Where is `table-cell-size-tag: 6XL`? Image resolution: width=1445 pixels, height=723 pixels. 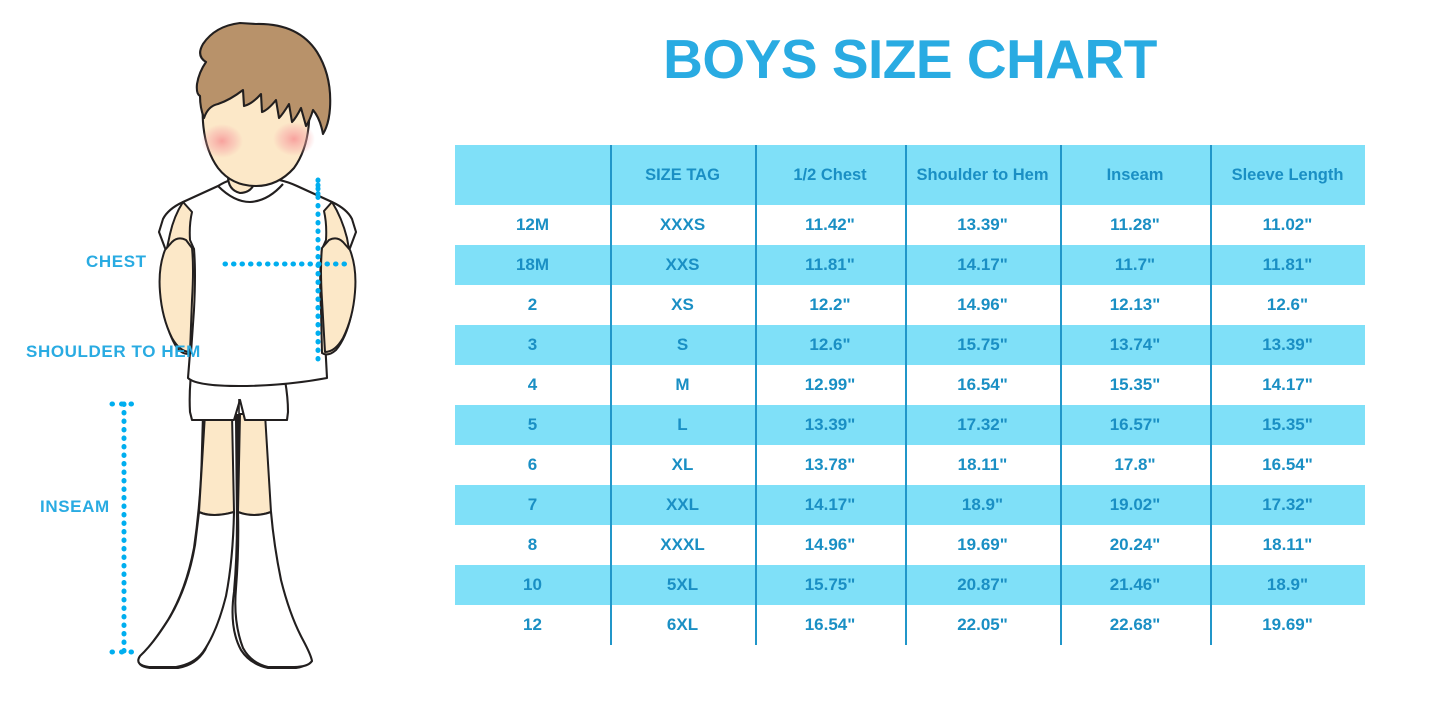 table-cell-size-tag: 6XL is located at coordinates (682, 625).